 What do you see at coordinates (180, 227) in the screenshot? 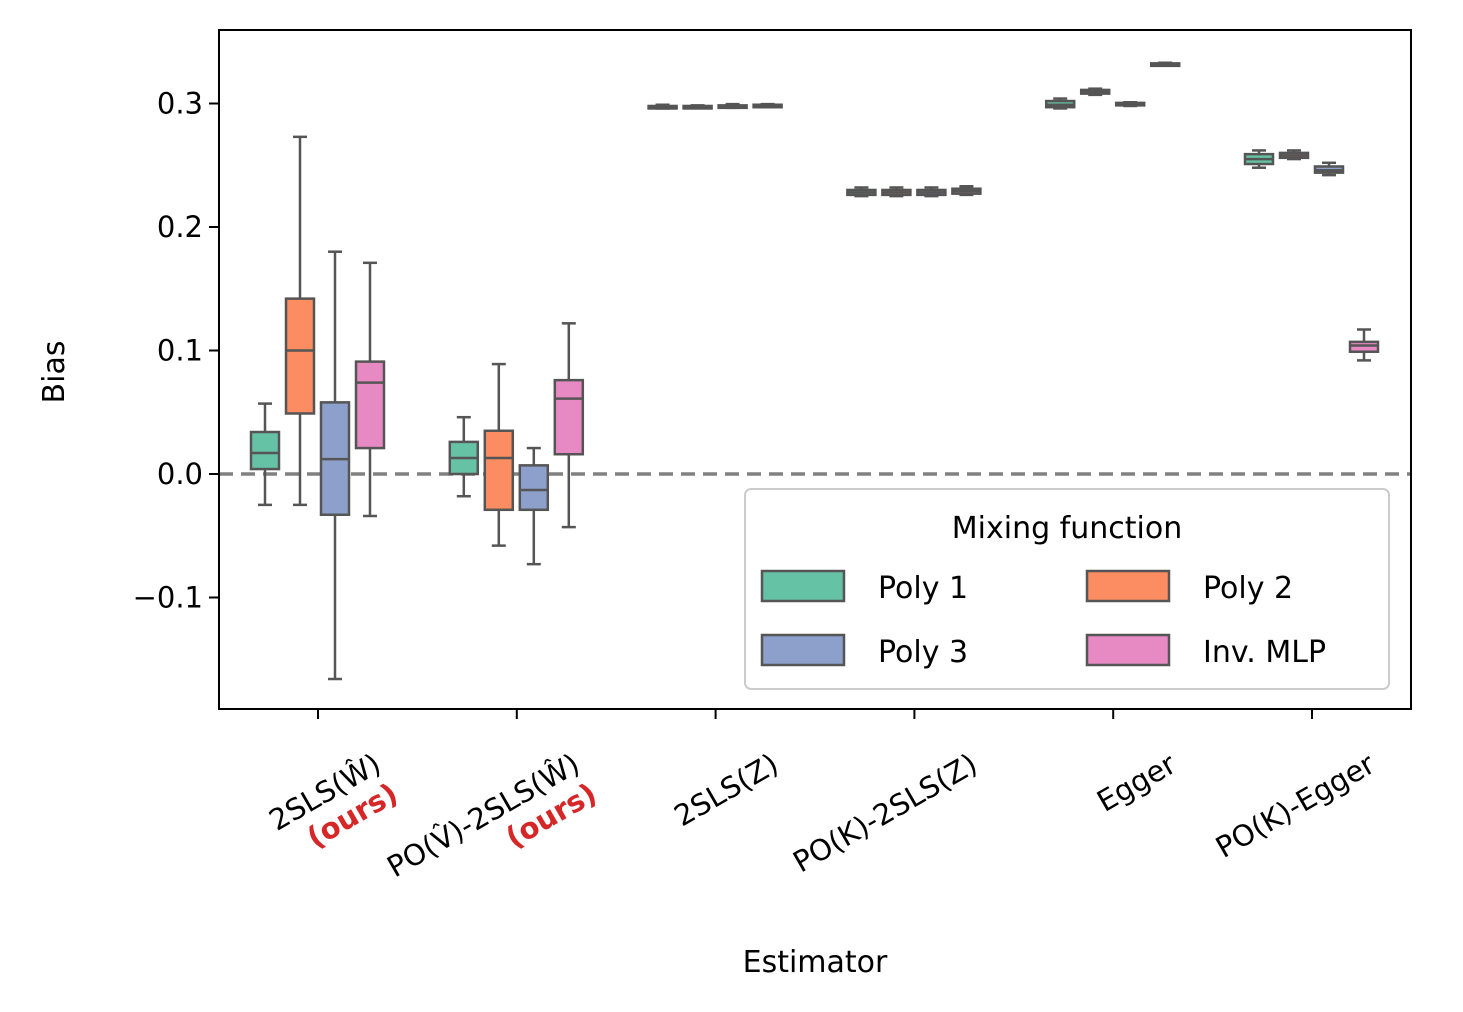
I see `y-tick-label: 0.2` at bounding box center [180, 227].